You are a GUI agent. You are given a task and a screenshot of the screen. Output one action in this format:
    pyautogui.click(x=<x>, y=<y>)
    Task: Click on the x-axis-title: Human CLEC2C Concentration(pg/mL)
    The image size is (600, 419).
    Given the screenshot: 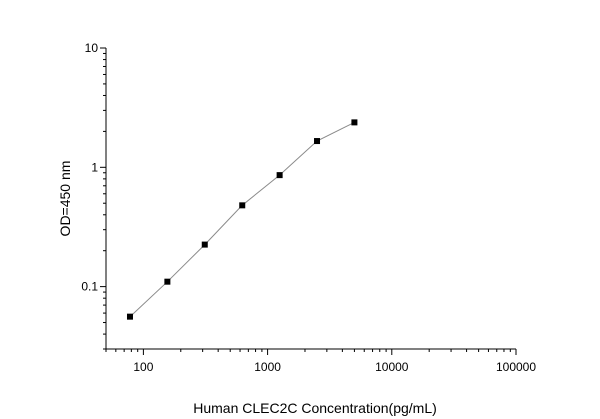 What is the action you would take?
    pyautogui.click(x=315, y=408)
    